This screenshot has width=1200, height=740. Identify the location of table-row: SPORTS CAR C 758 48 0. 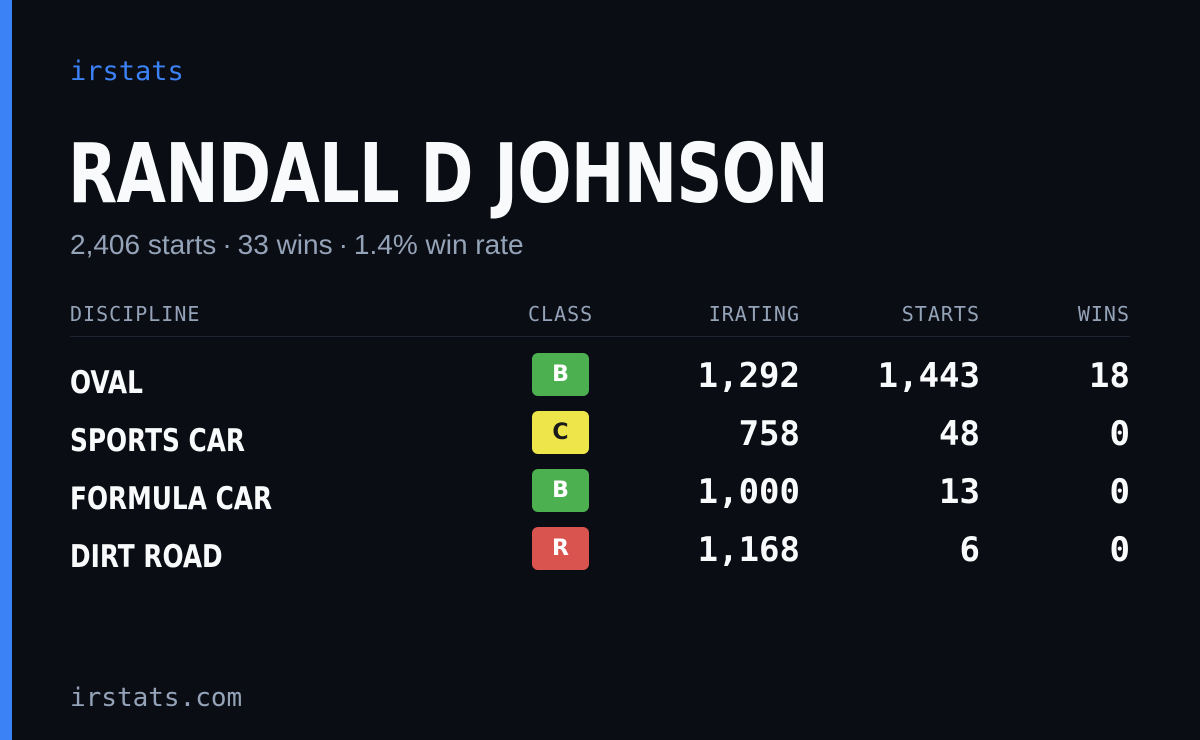
(600, 440).